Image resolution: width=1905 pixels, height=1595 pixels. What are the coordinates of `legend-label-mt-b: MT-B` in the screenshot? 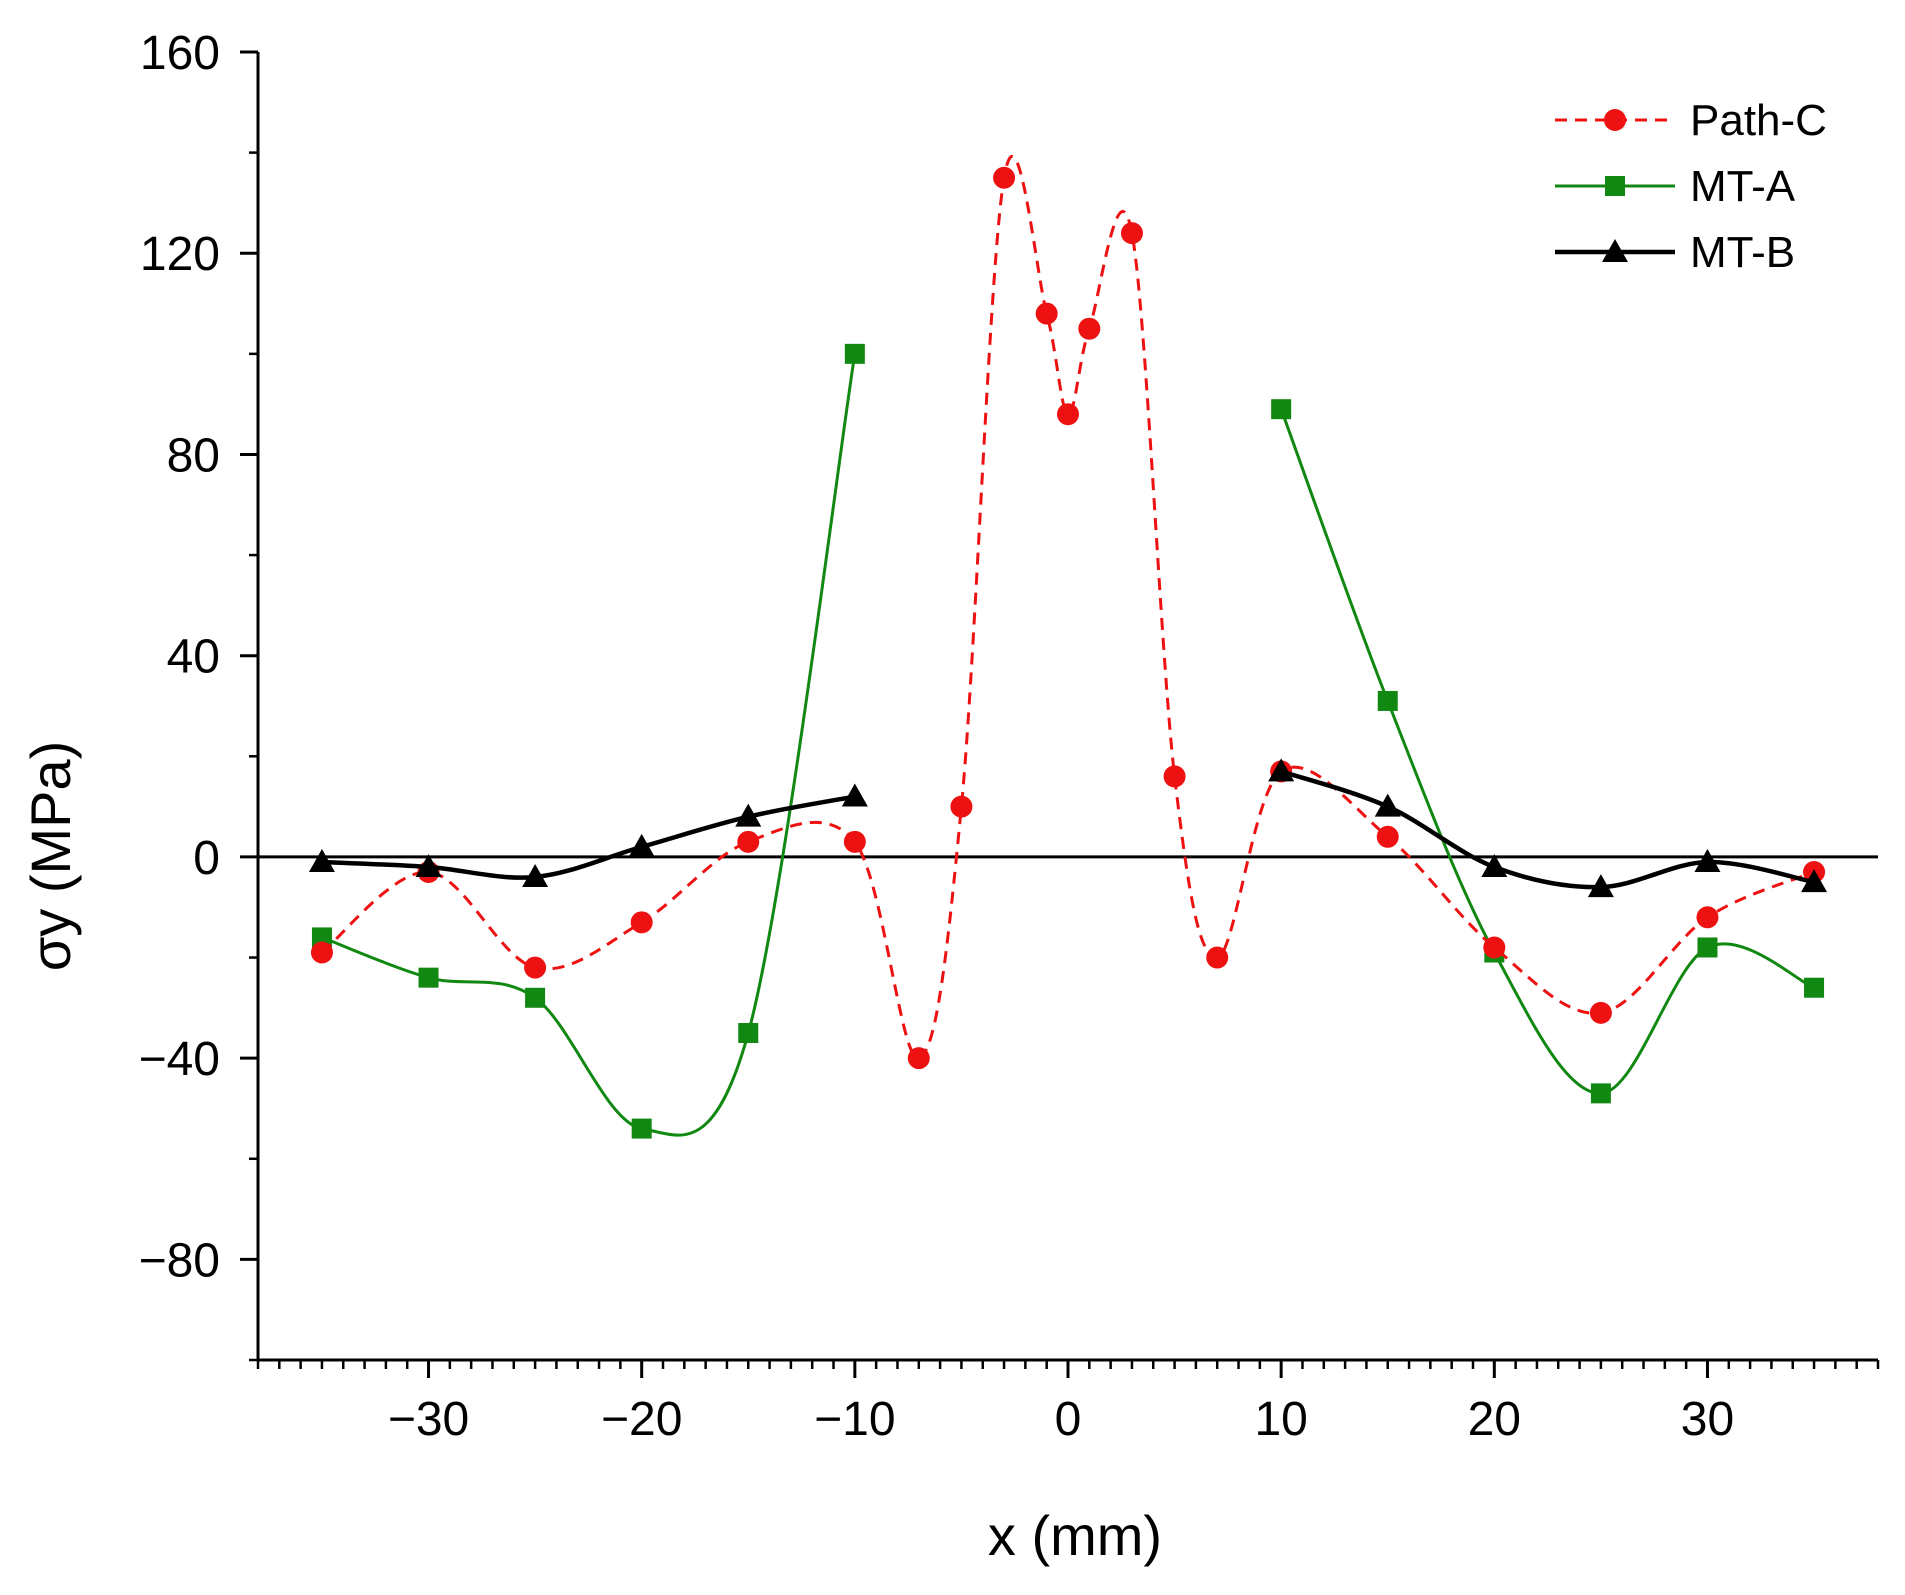 It's located at (1742, 252).